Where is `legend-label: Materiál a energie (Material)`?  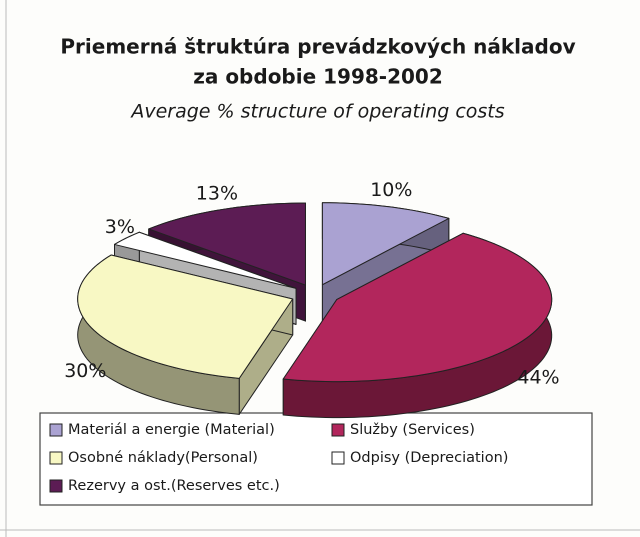 legend-label: Materiál a energie (Material) is located at coordinates (171, 430).